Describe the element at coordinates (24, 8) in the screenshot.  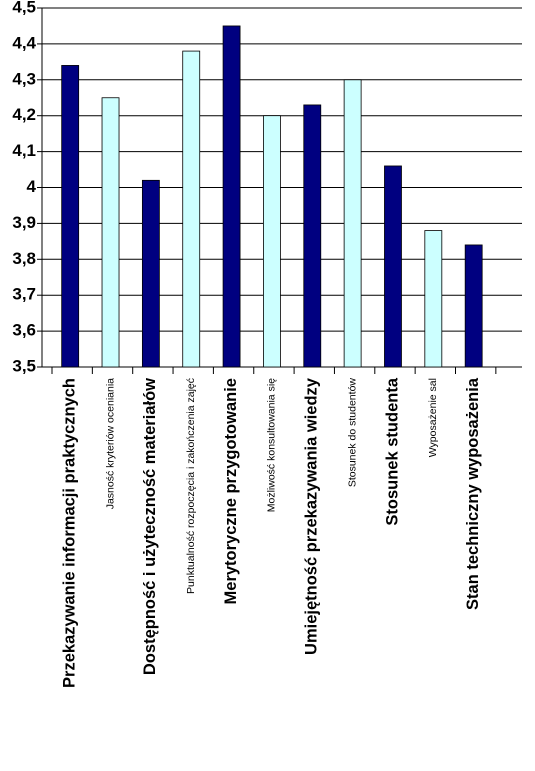
I see `y-tick-label: 4,5` at that location.